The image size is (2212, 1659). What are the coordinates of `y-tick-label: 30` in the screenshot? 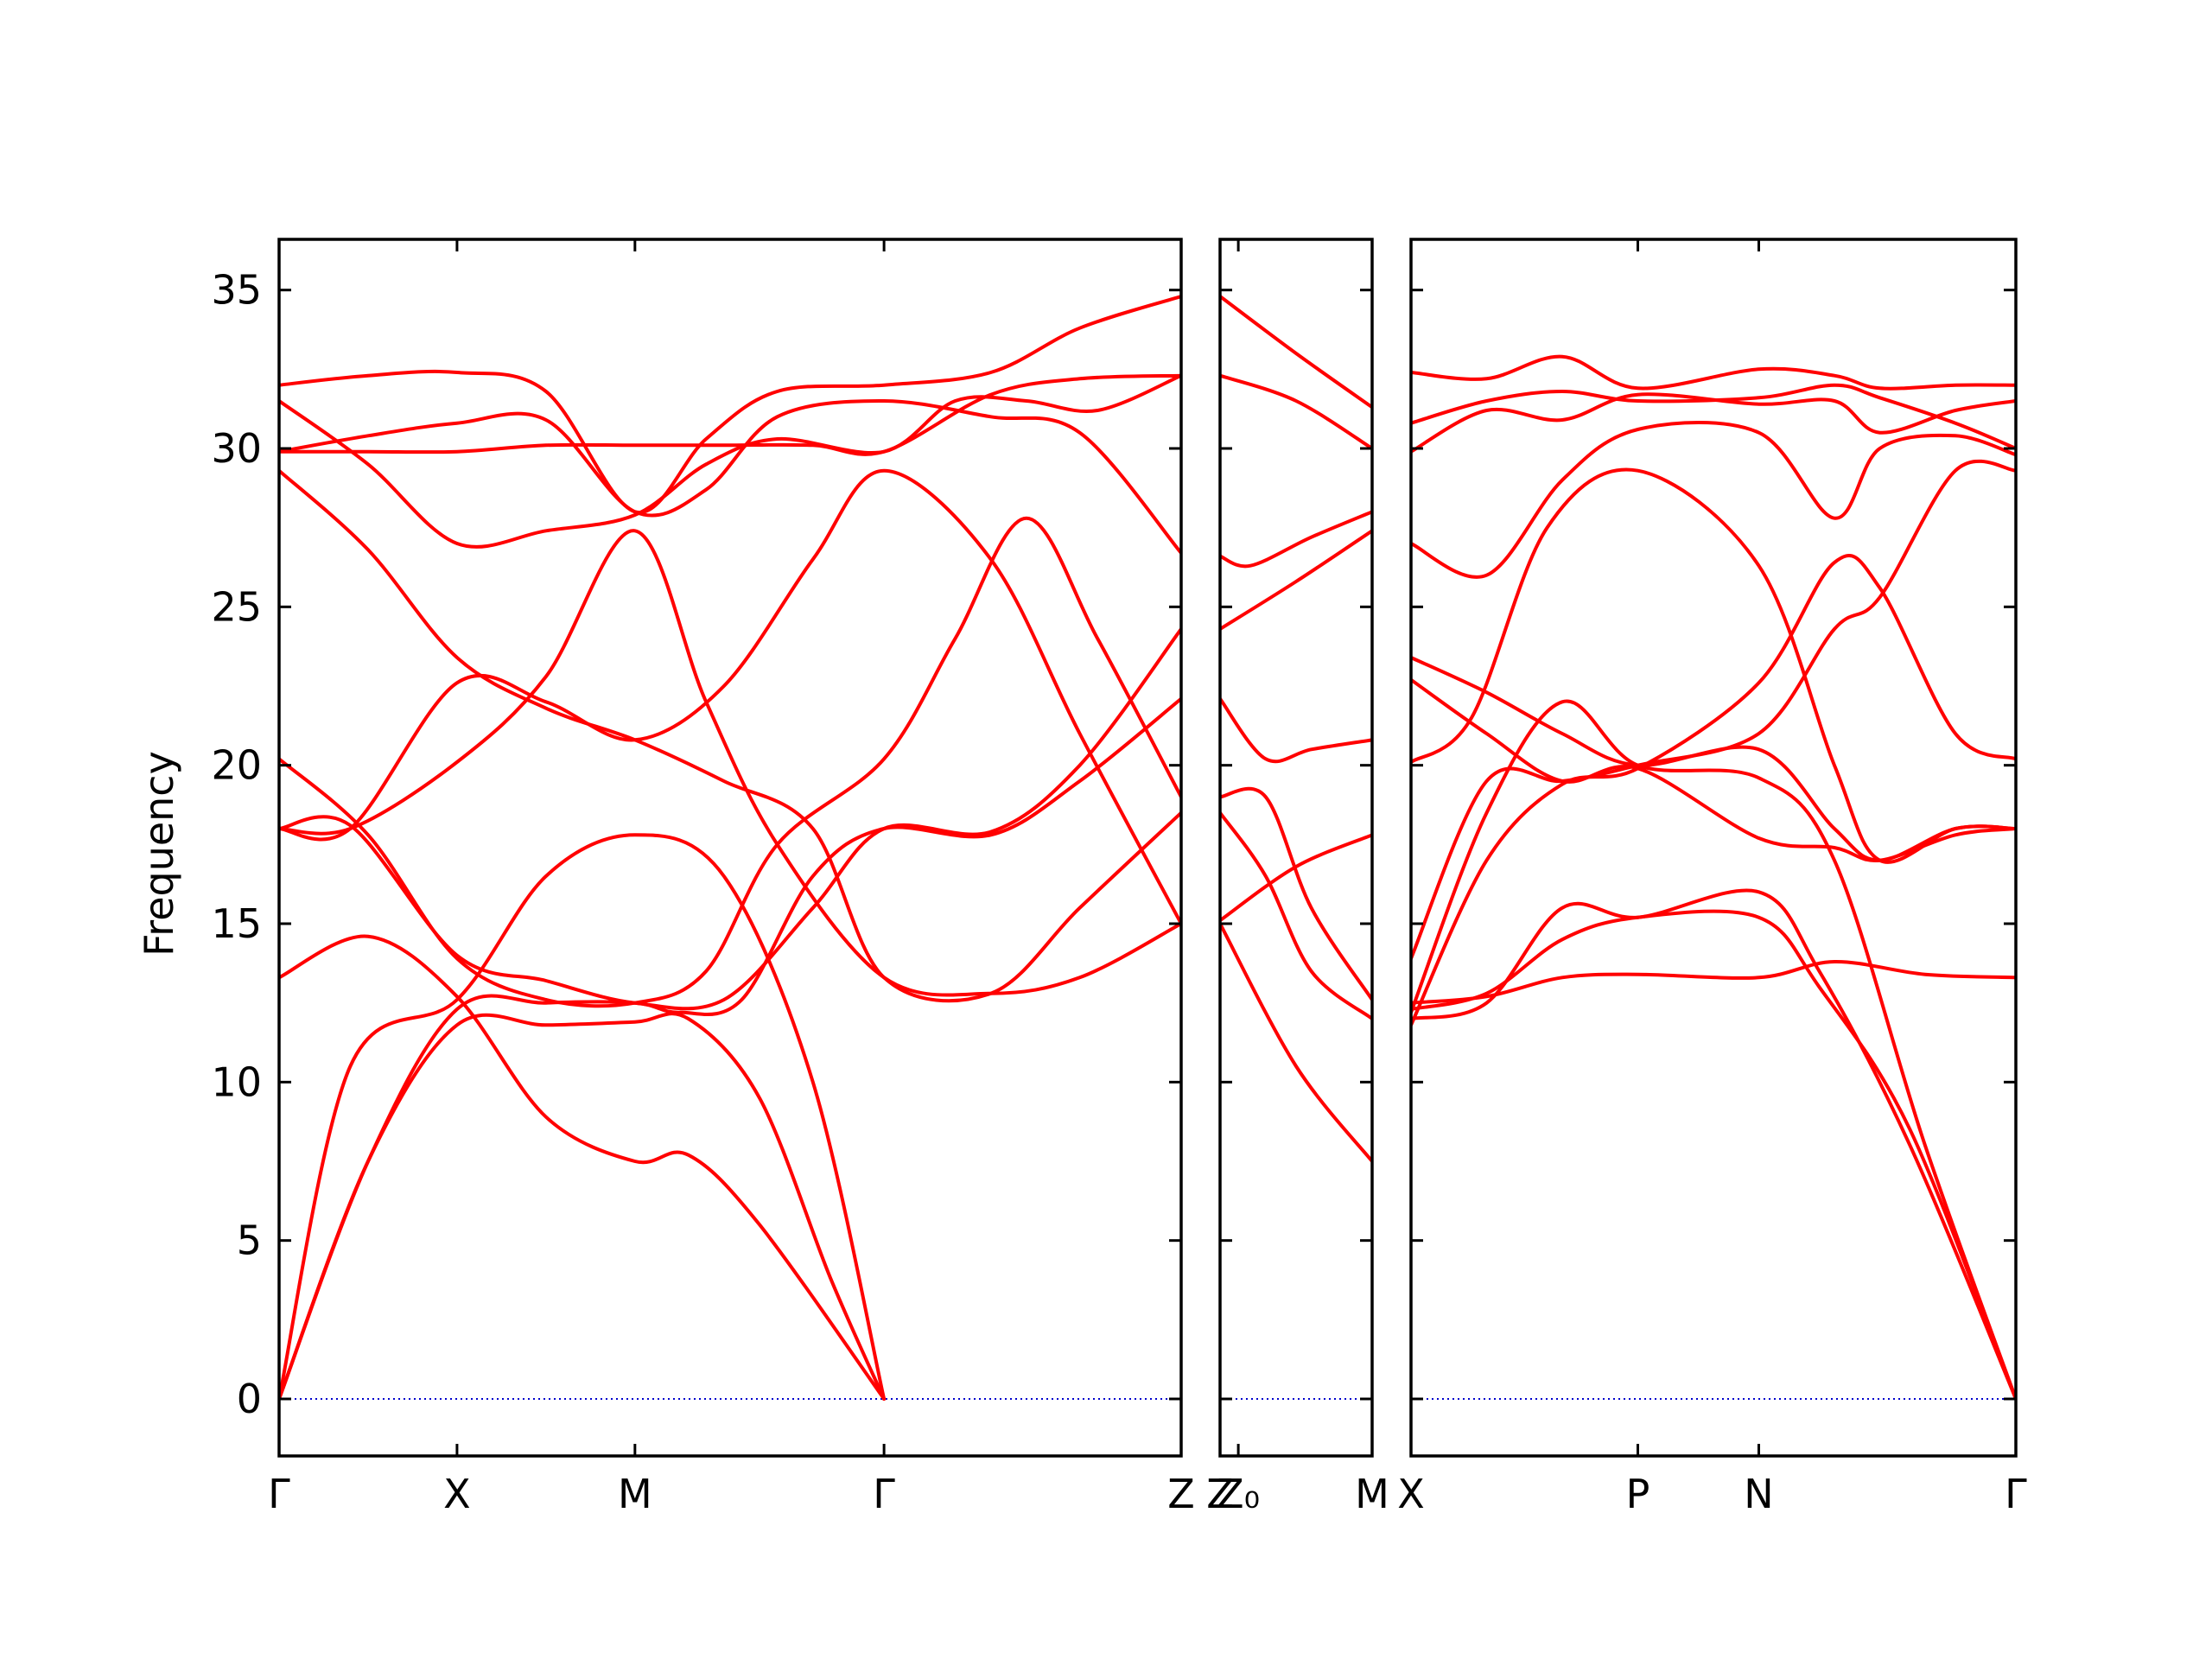 It's located at (236, 448).